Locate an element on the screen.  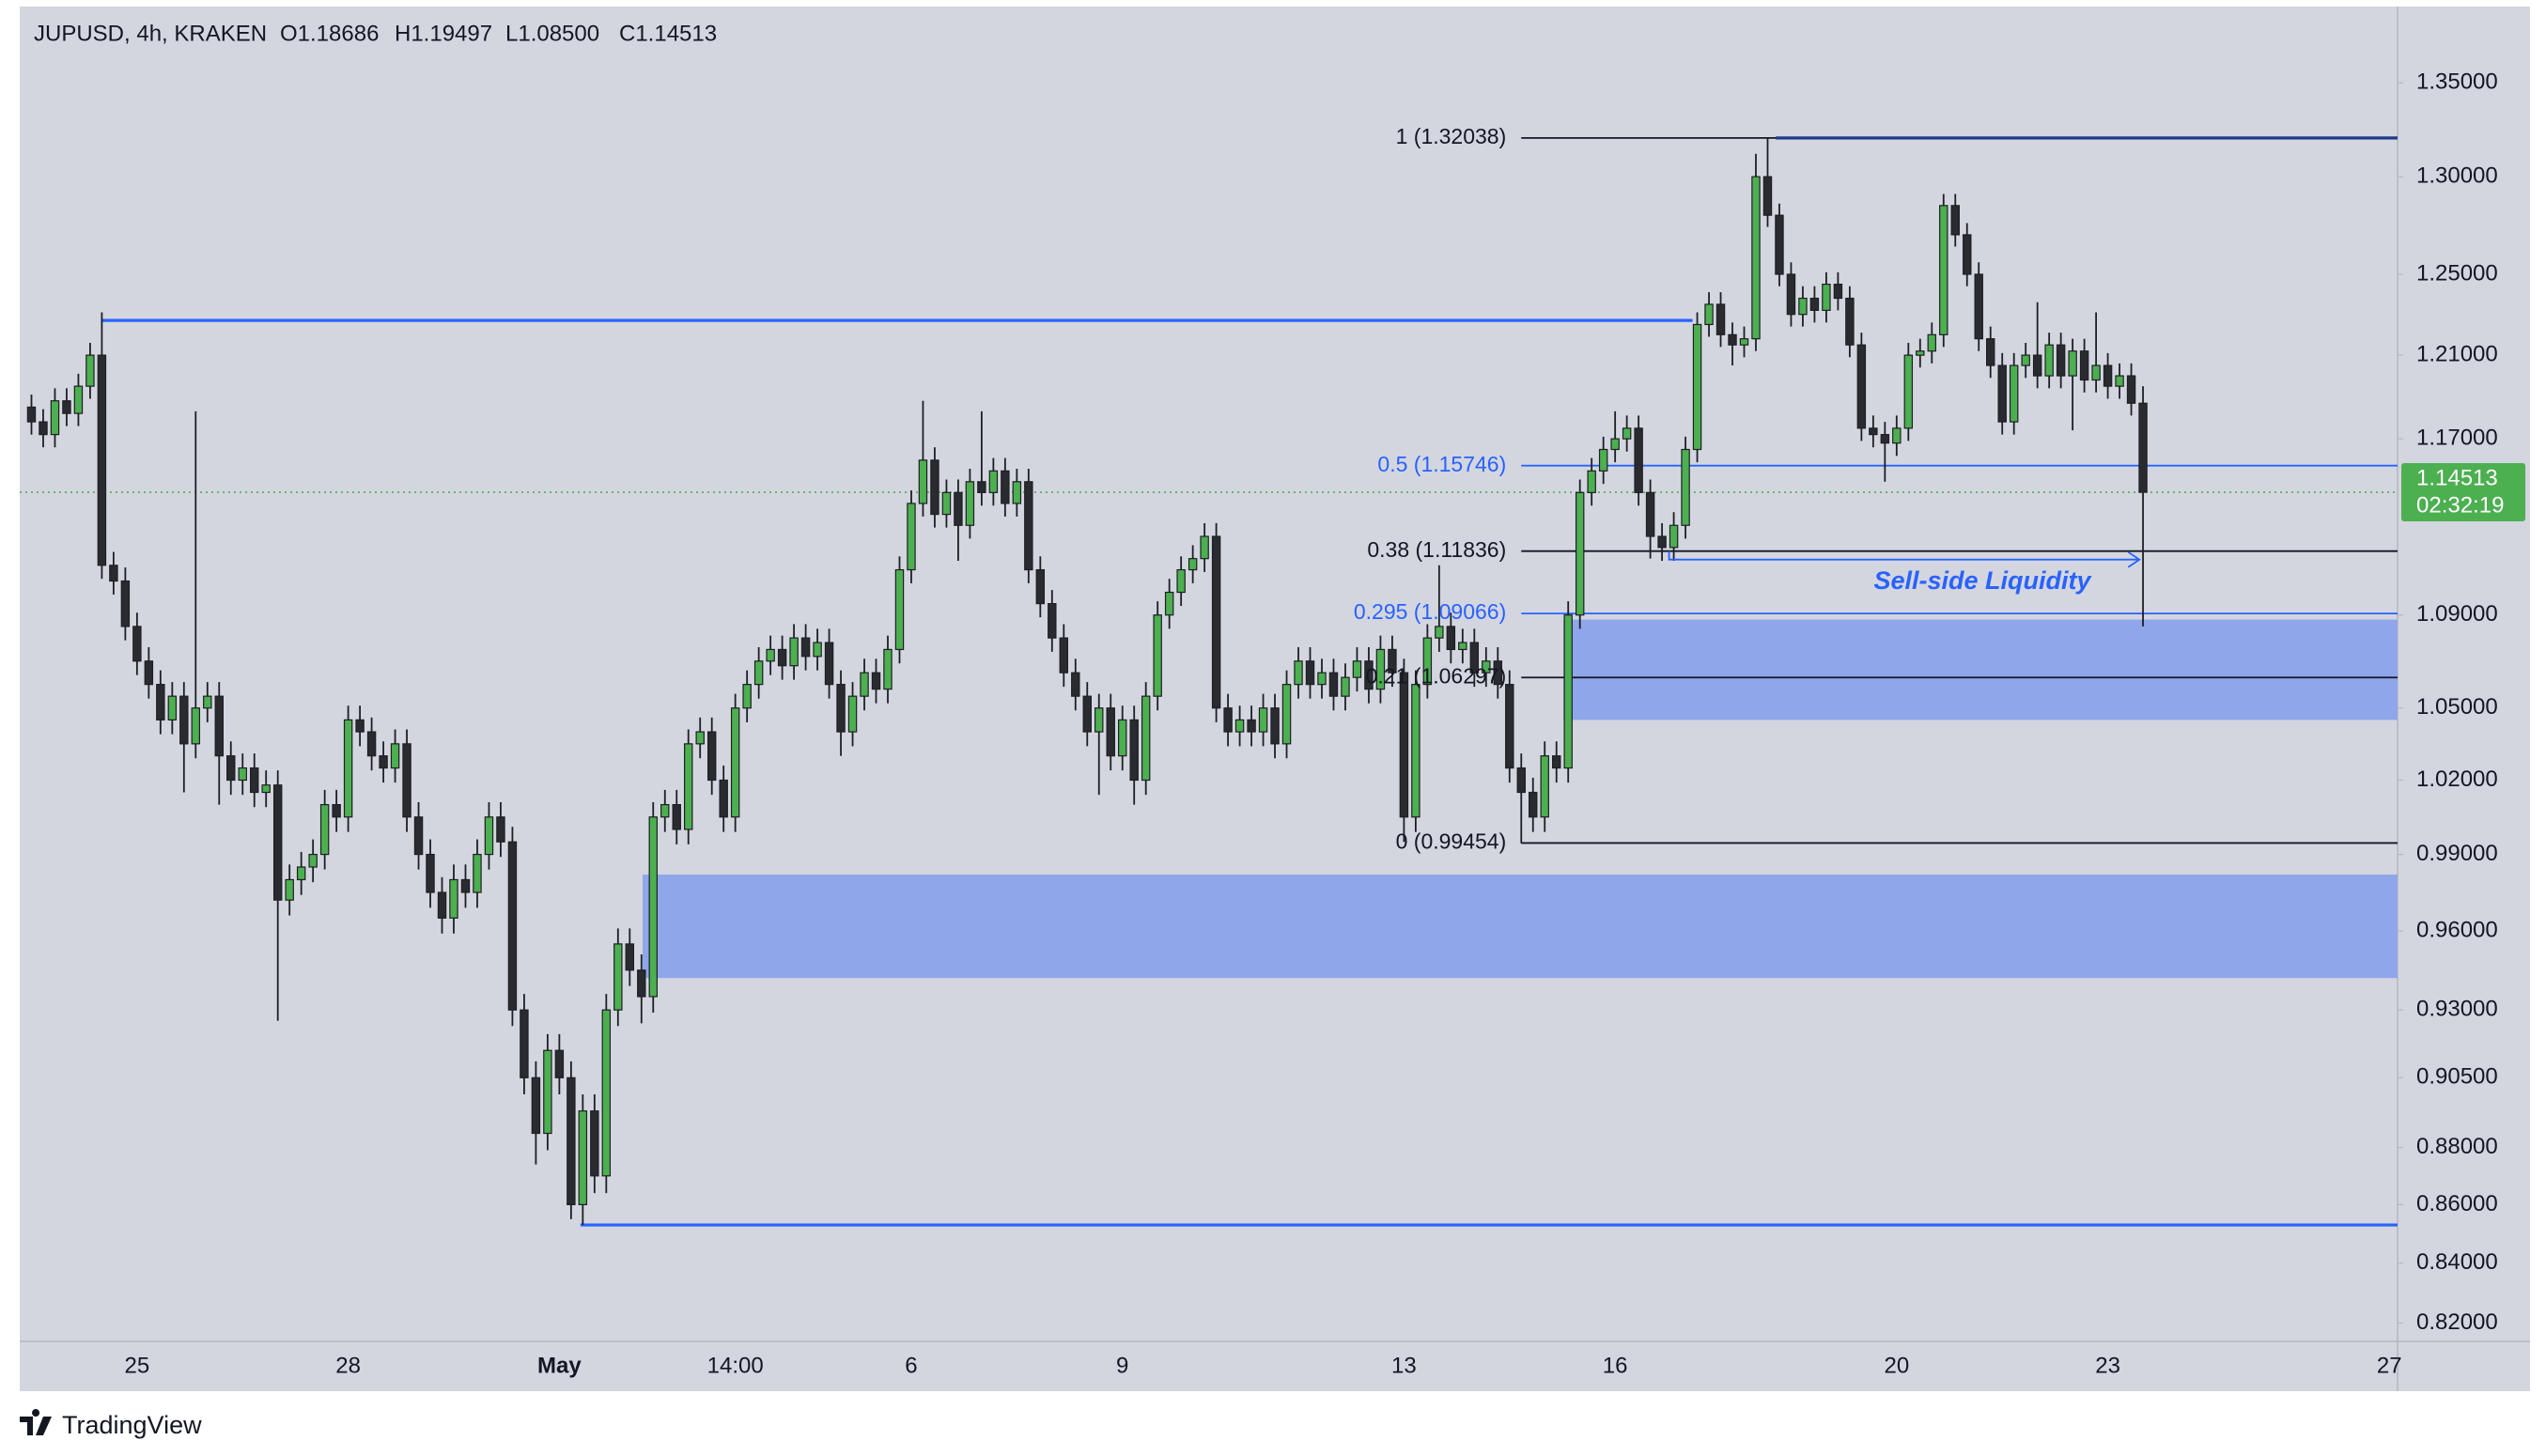
y-tick-label: 0.88000 is located at coordinates (2457, 1146).